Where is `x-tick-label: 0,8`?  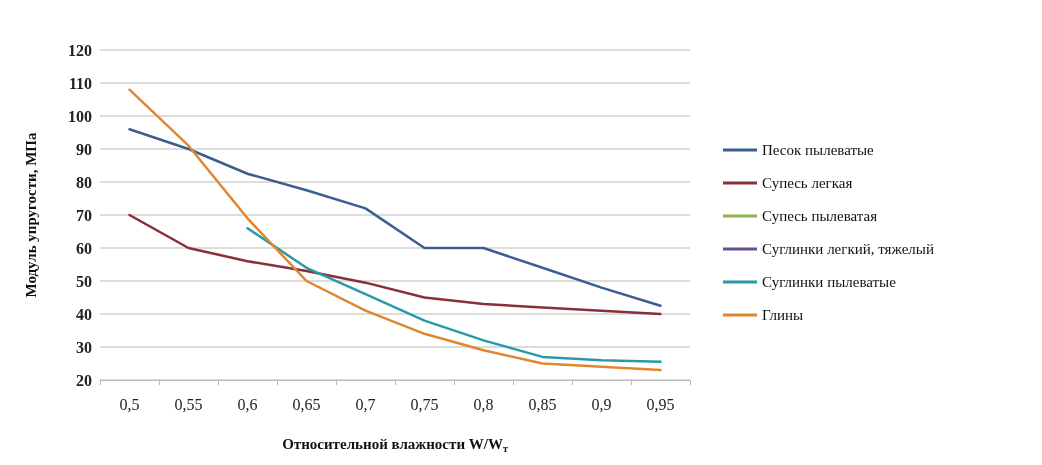 x-tick-label: 0,8 is located at coordinates (483, 404).